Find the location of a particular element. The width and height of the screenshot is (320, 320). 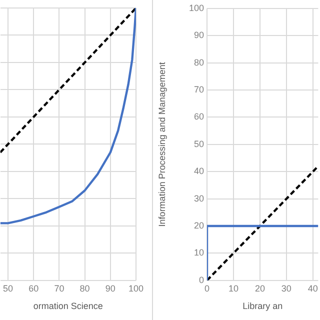

x-tick-label: 100 is located at coordinates (136, 288).